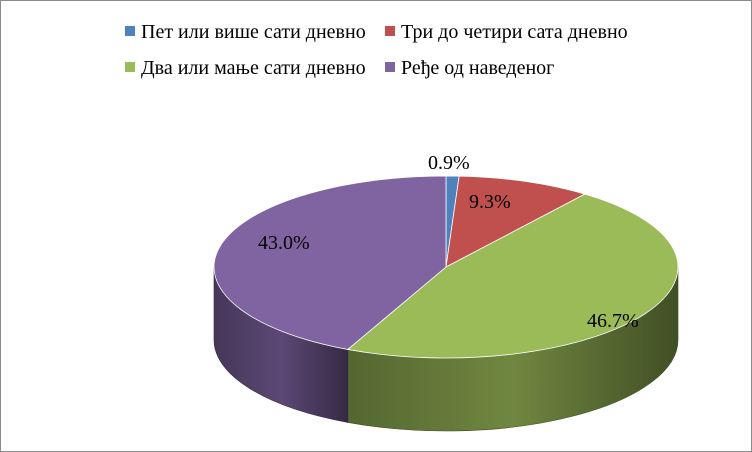 The image size is (752, 452). What do you see at coordinates (613, 321) in the screenshot?
I see `data-label-2: 46.7%` at bounding box center [613, 321].